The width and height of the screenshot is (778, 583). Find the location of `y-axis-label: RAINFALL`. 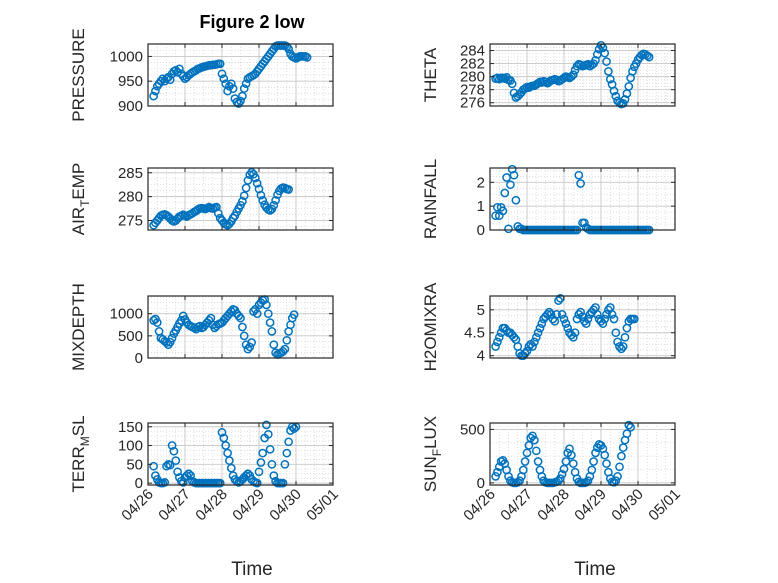

y-axis-label: RAINFALL is located at coordinates (430, 199).